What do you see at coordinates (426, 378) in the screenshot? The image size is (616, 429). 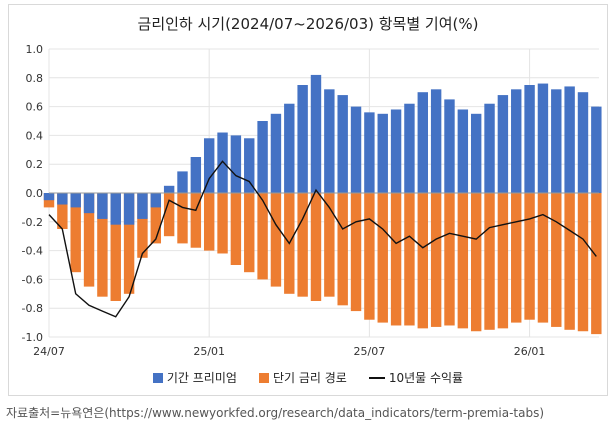 I see `legend-label-yield-10y: 10년물 수익률` at bounding box center [426, 378].